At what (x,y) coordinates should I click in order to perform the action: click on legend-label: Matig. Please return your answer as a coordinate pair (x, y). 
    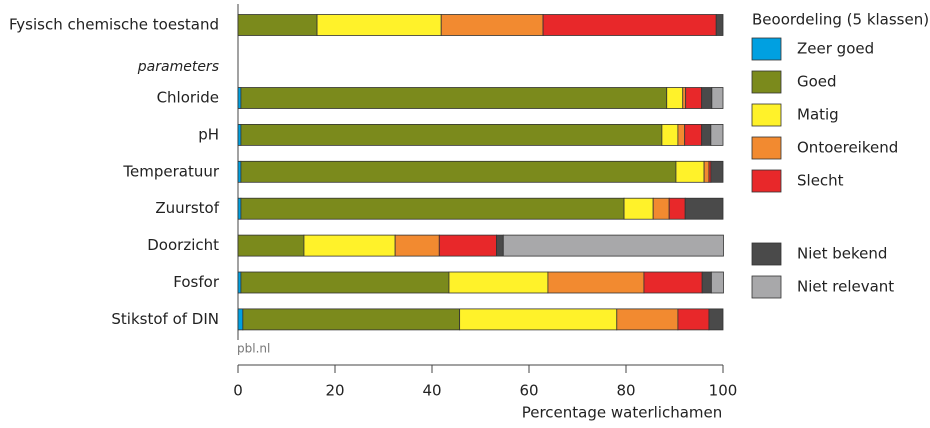
    Looking at the image, I should click on (818, 115).